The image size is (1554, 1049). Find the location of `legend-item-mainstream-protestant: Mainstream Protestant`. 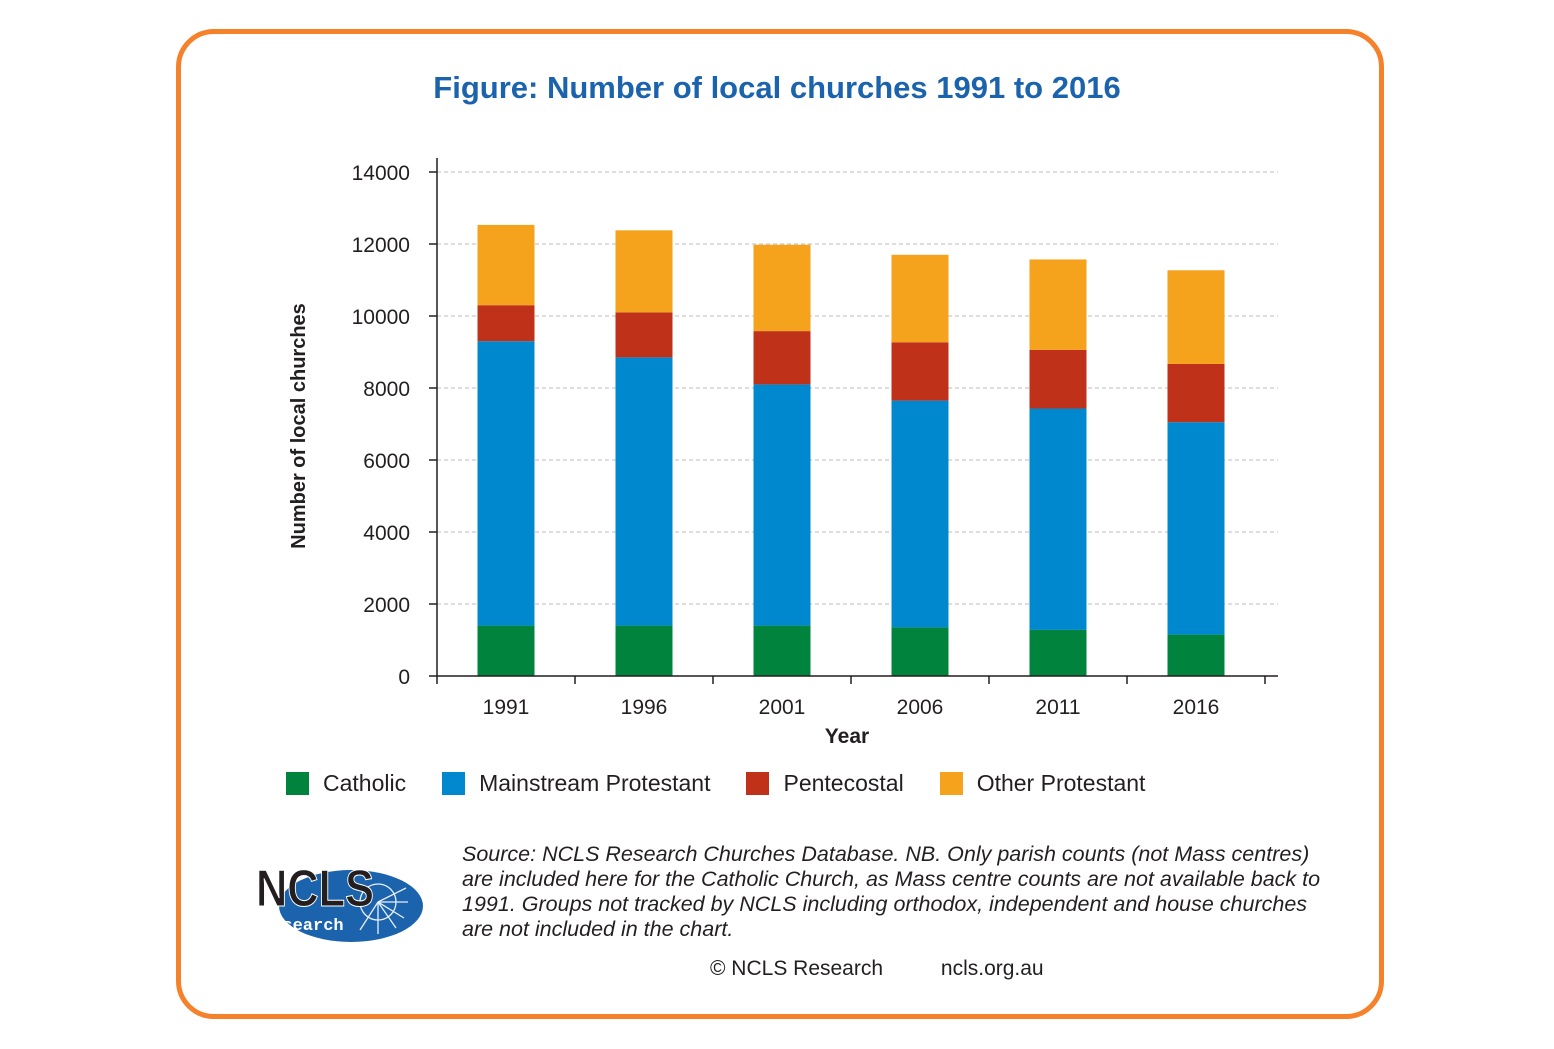

legend-item-mainstream-protestant: Mainstream Protestant is located at coordinates (576, 783).